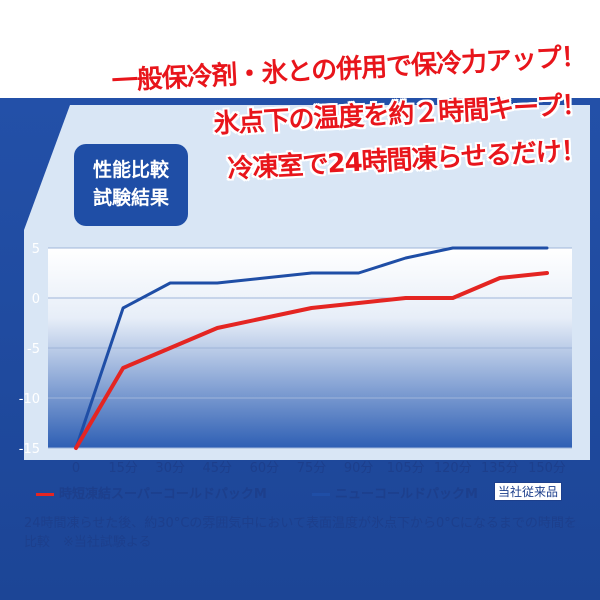  What do you see at coordinates (453, 468) in the screenshot?
I see `x-tick-label: 120分` at bounding box center [453, 468].